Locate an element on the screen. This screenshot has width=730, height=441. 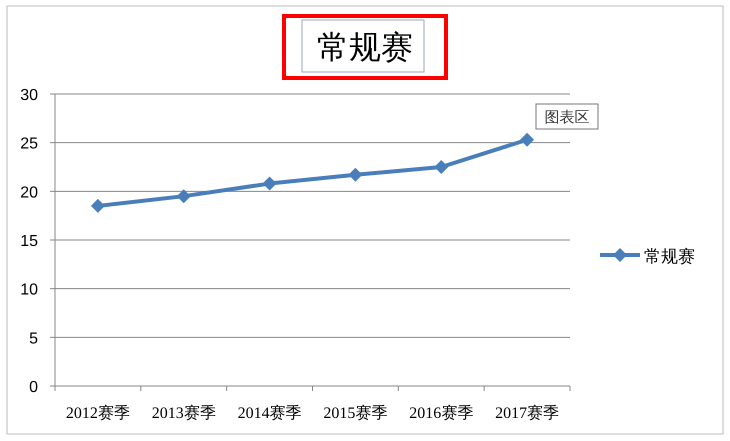
x-tick-label: 2015赛季 is located at coordinates (355, 413).